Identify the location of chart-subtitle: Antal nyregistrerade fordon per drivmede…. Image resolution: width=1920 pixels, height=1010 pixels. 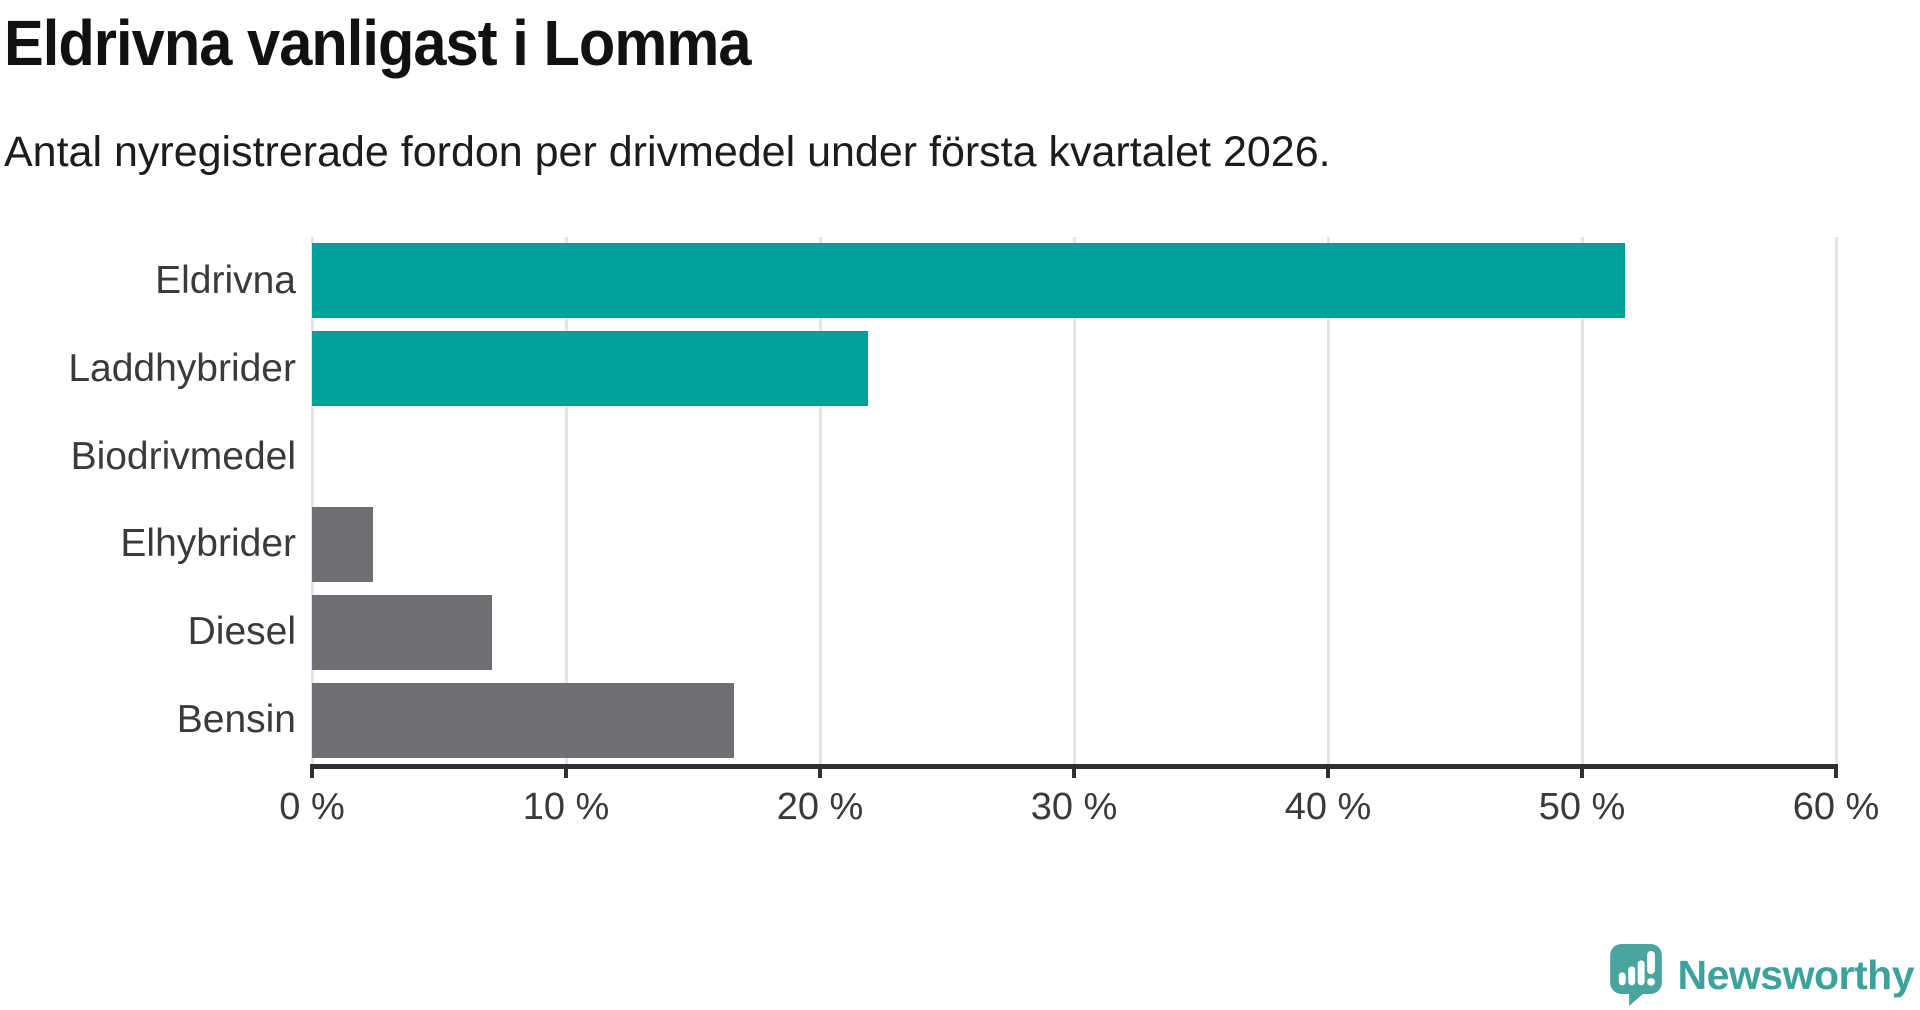
(667, 152).